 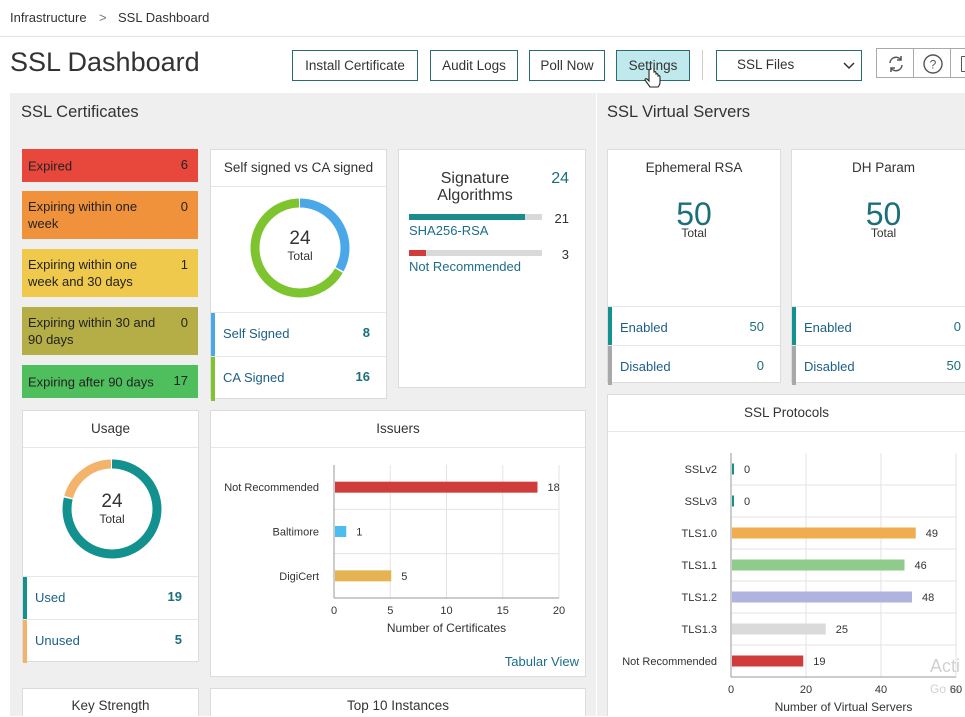 What do you see at coordinates (449, 230) in the screenshot?
I see `sig-label-sha256: SHA256-RSA` at bounding box center [449, 230].